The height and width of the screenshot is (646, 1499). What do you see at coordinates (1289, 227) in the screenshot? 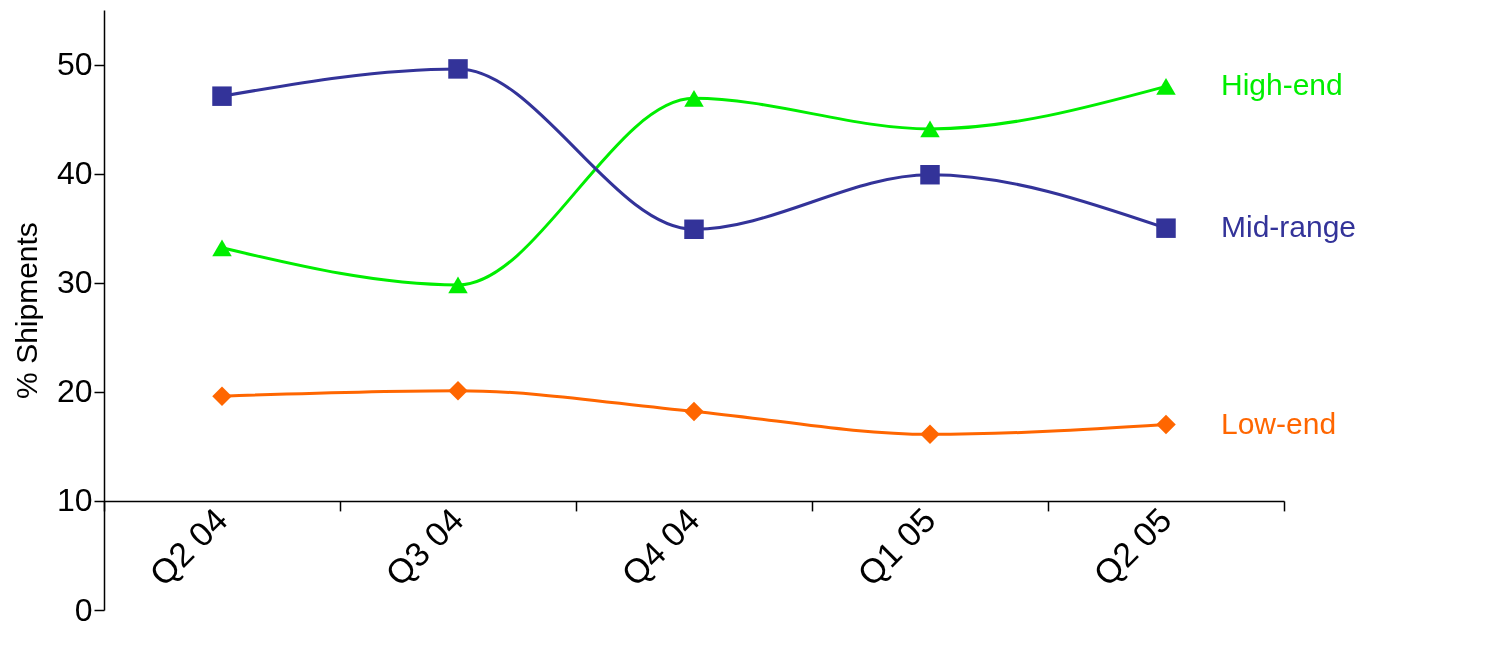
I see `series-label: Mid-range` at bounding box center [1289, 227].